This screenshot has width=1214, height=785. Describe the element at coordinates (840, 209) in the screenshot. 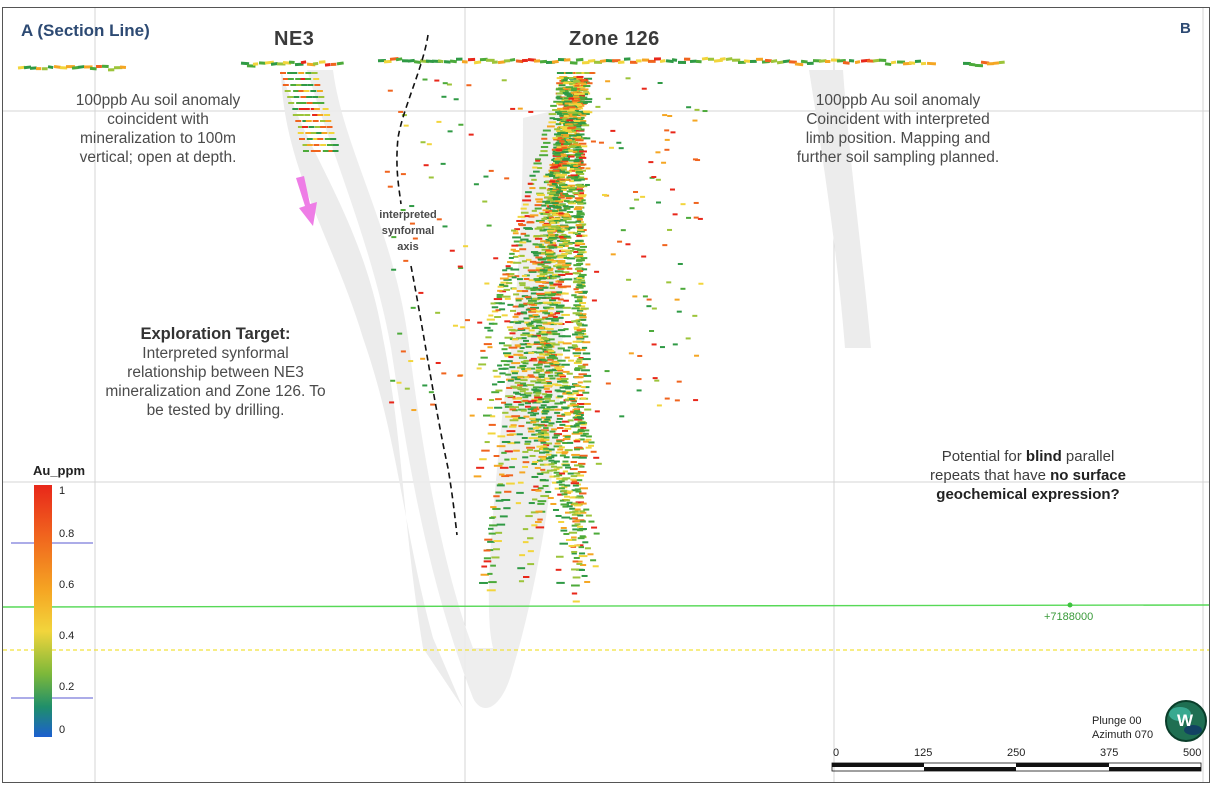

I see `right-limb` at that location.